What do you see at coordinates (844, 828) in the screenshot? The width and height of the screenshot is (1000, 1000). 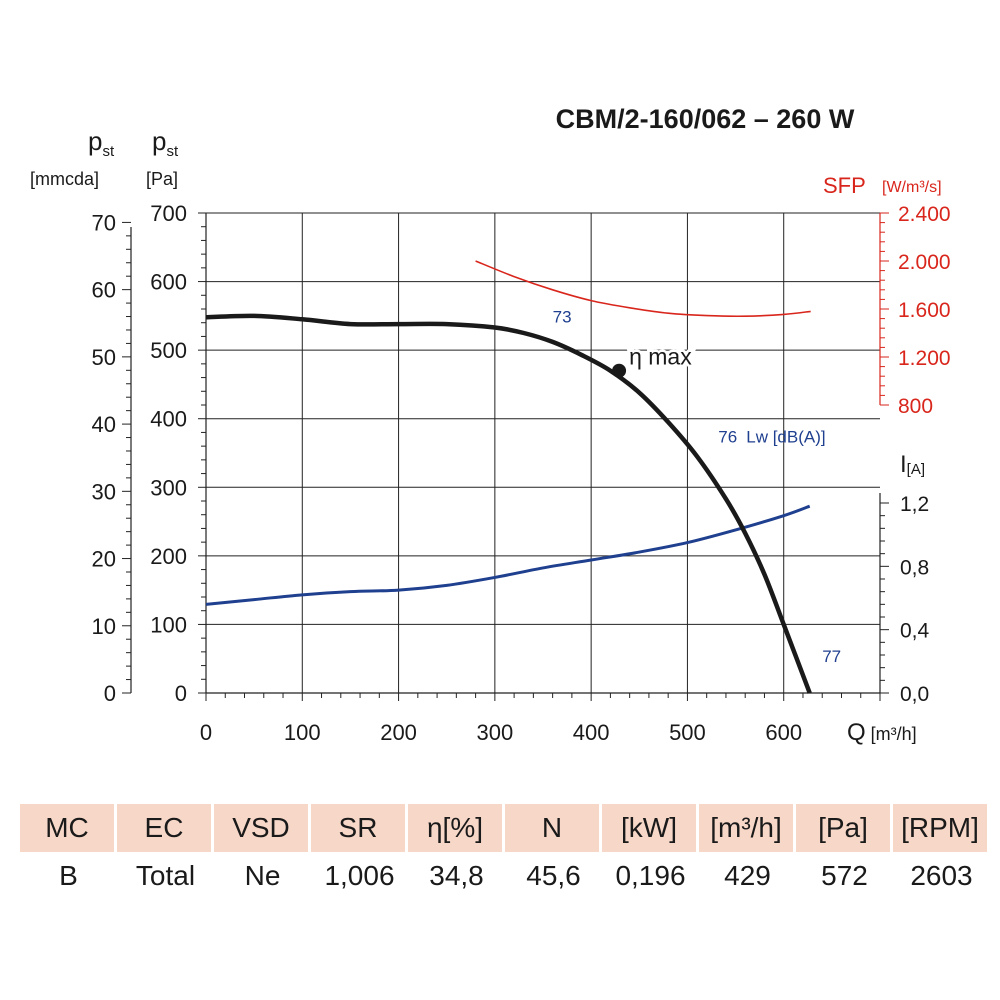 I see `spec-header-cell: [Pa]` at bounding box center [844, 828].